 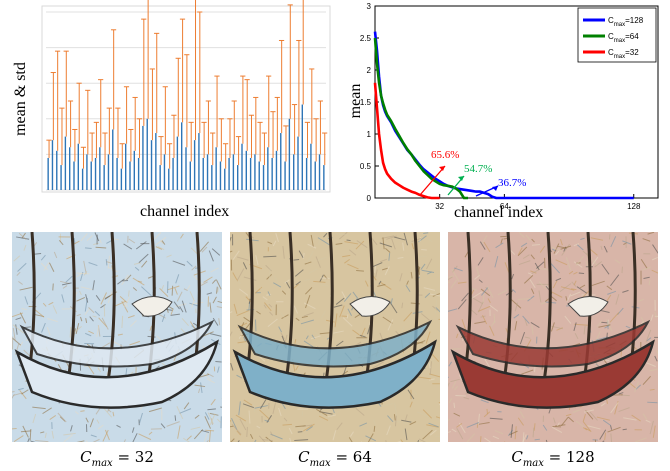 What do you see at coordinates (117, 458) in the screenshot?
I see `caption-cmax-32: Cmax = 32` at bounding box center [117, 458].